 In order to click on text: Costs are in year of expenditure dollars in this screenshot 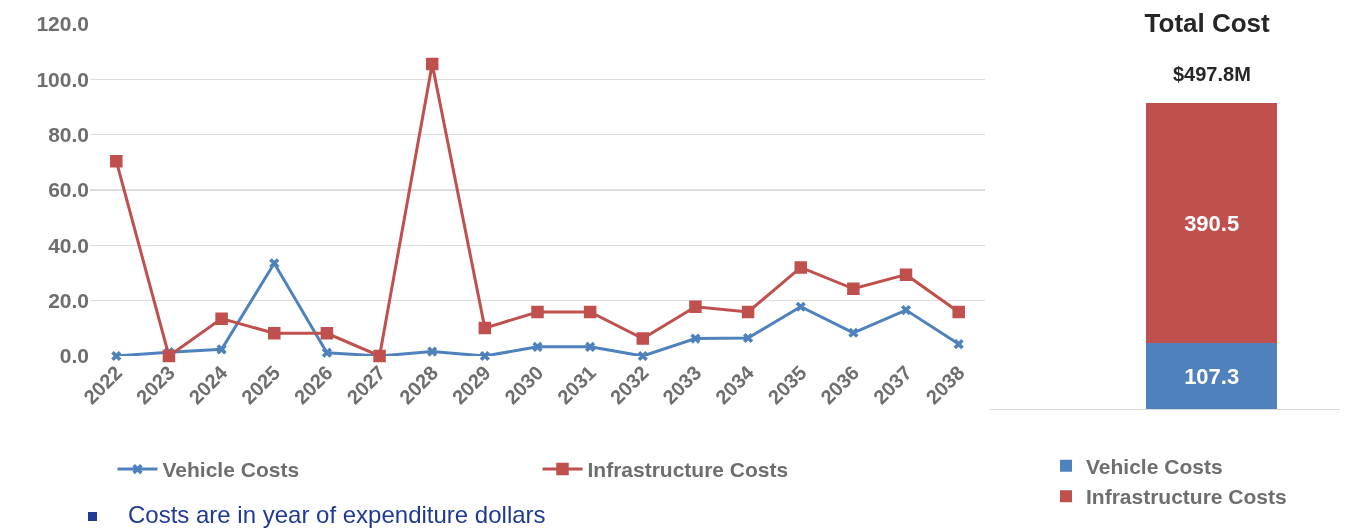, I will do `click(337, 514)`.